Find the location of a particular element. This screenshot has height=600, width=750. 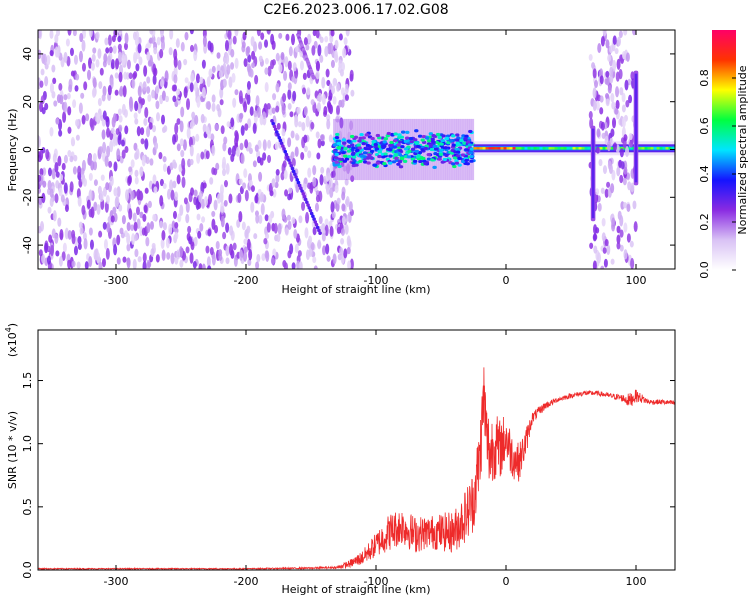

snr-y-label: SNR (10 * v/v) is located at coordinates (12, 450).